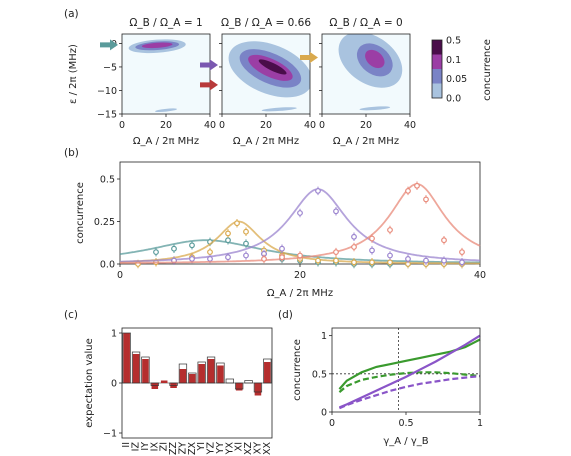 Image resolution: width=571 pixels, height=456 pixels. Describe the element at coordinates (453, 41) in the screenshot. I see `colorbar-tick-label: 0.5` at that location.